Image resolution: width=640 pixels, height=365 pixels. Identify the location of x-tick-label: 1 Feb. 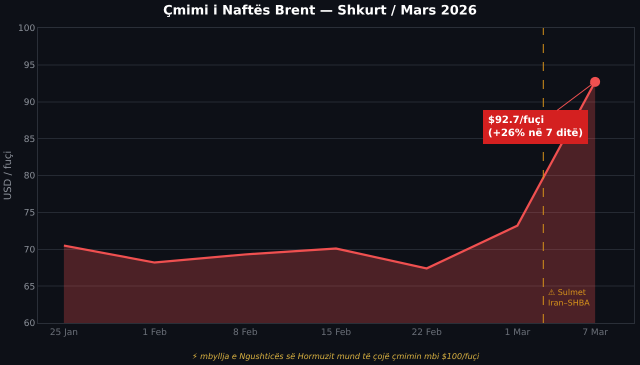
(155, 333).